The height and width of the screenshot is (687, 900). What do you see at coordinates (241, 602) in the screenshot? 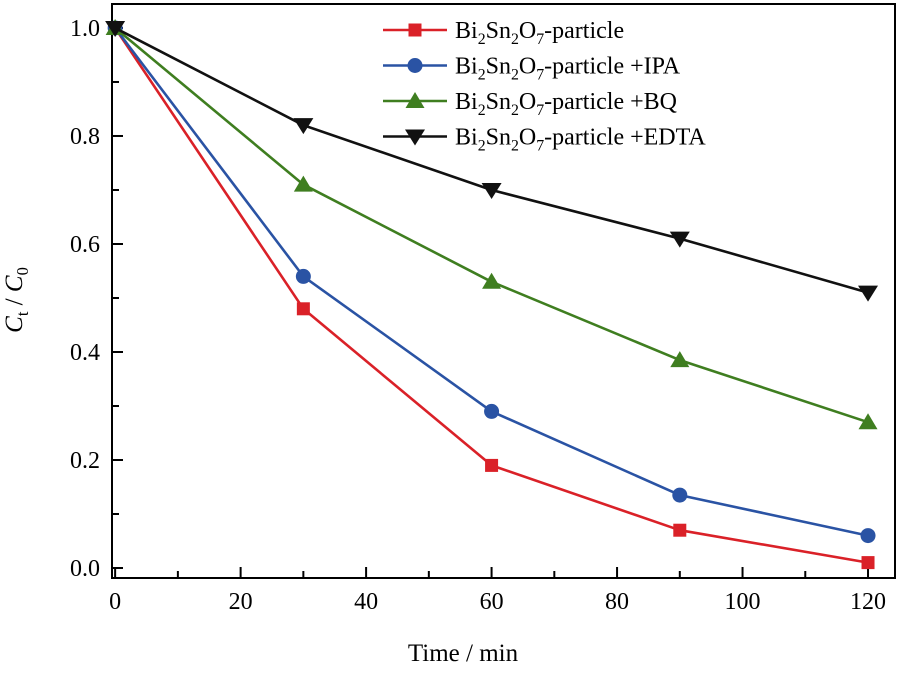
I see `x-tick-label: 20` at bounding box center [241, 602].